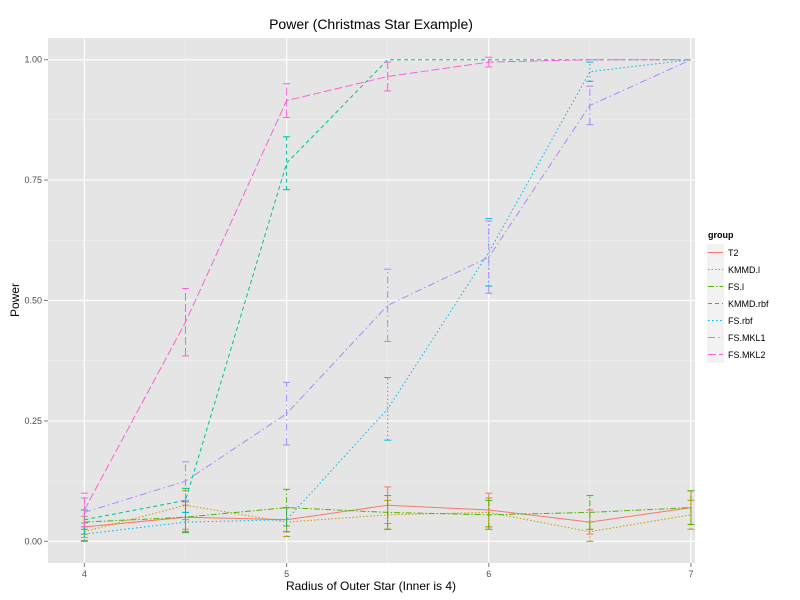 Image resolution: width=800 pixels, height=600 pixels. I want to click on legend-item: T2, so click(723, 252).